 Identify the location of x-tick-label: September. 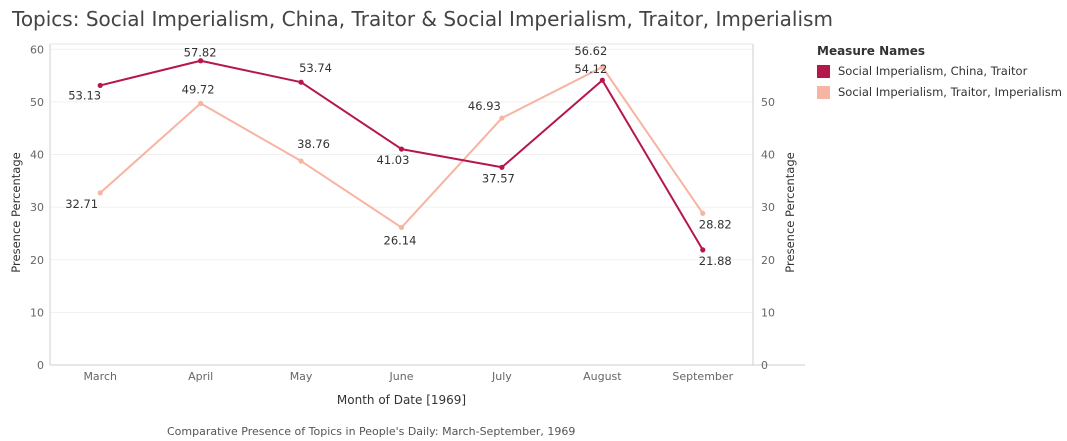
(702, 376).